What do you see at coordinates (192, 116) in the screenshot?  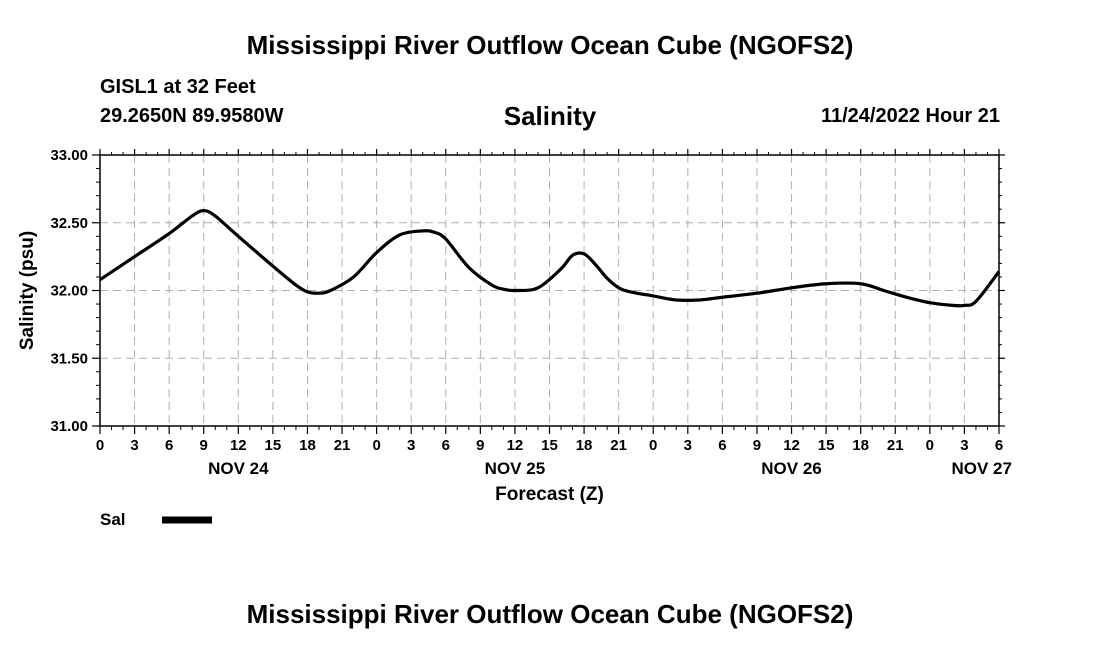 I see `station-coordinates: 29.2650N 89.9580W` at bounding box center [192, 116].